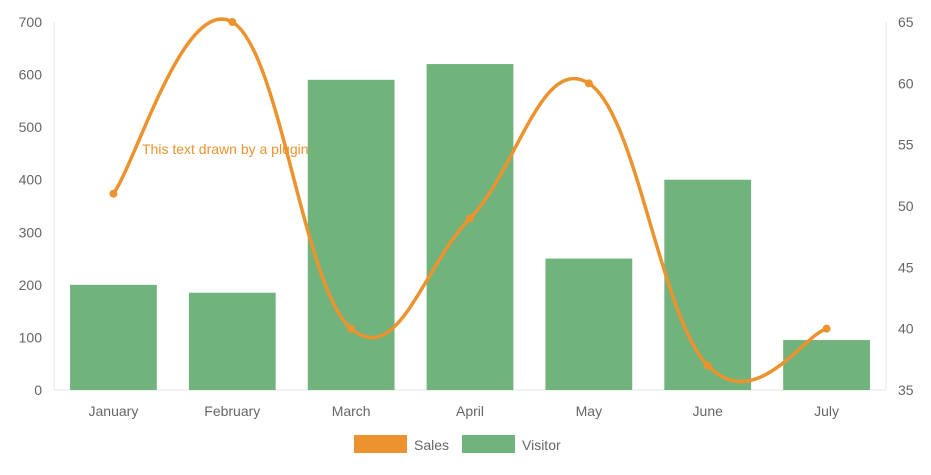  I want to click on legend-label-visitor: Visitor, so click(541, 445).